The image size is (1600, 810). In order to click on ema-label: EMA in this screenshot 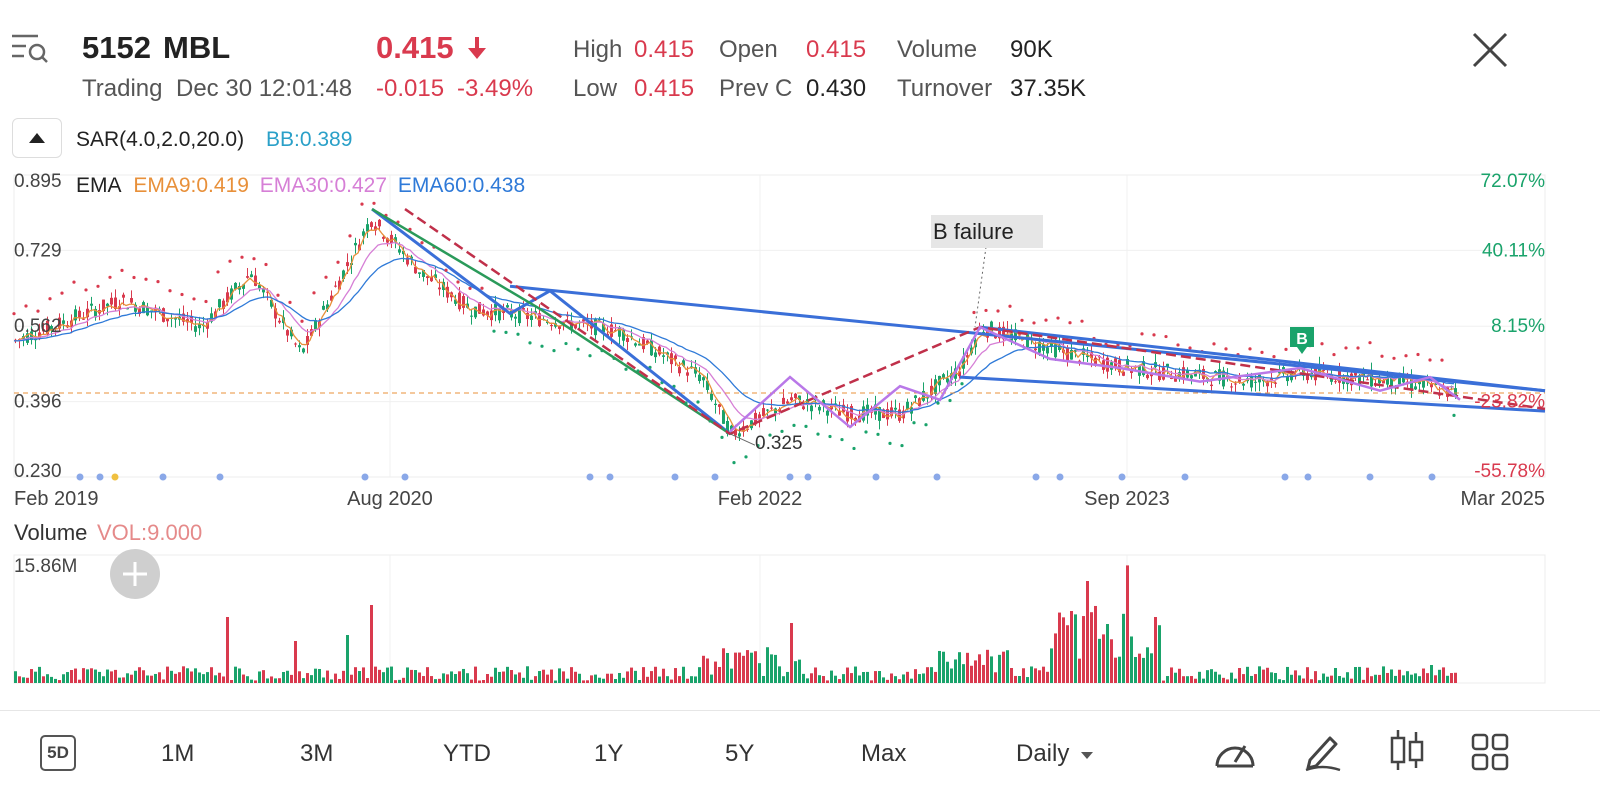, I will do `click(99, 185)`.